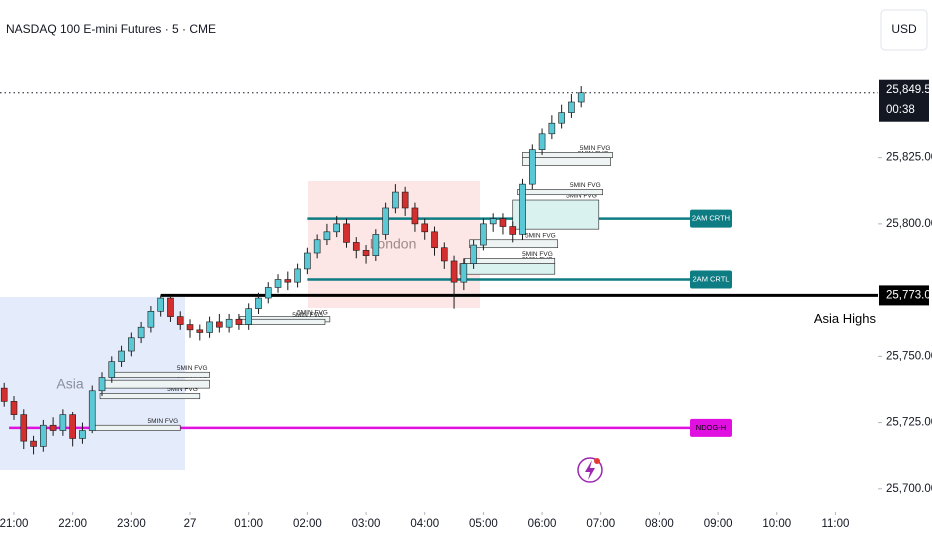 This screenshot has width=932, height=550. What do you see at coordinates (111, 29) in the screenshot?
I see `chart-title: NASDAQ 100 E-mini Futures · 5 · CME` at bounding box center [111, 29].